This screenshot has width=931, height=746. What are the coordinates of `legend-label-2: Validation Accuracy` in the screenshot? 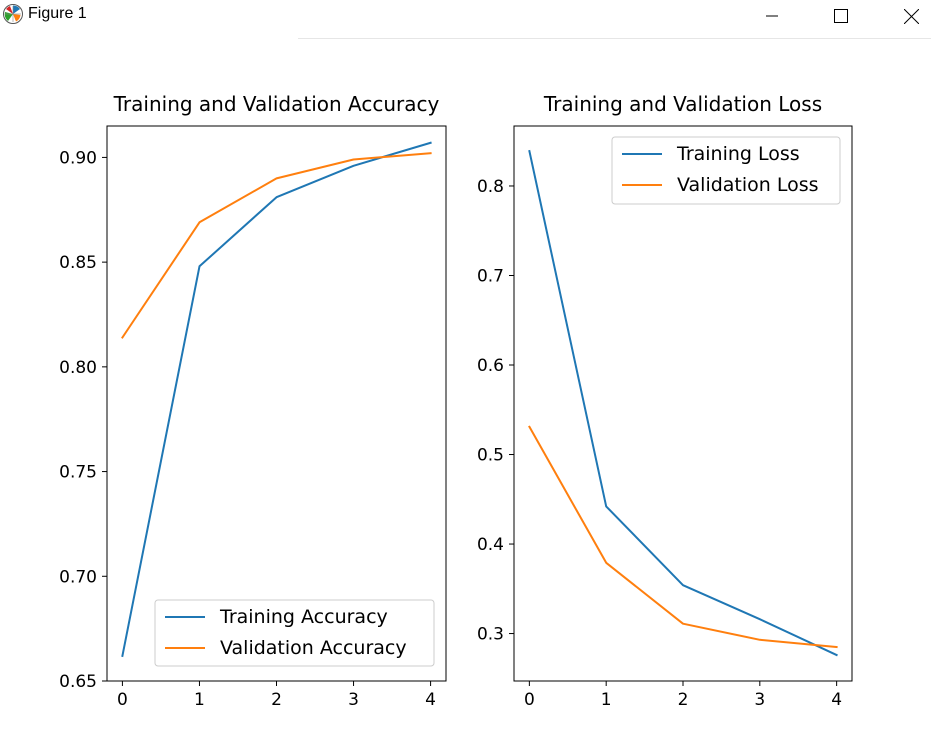 It's located at (313, 648).